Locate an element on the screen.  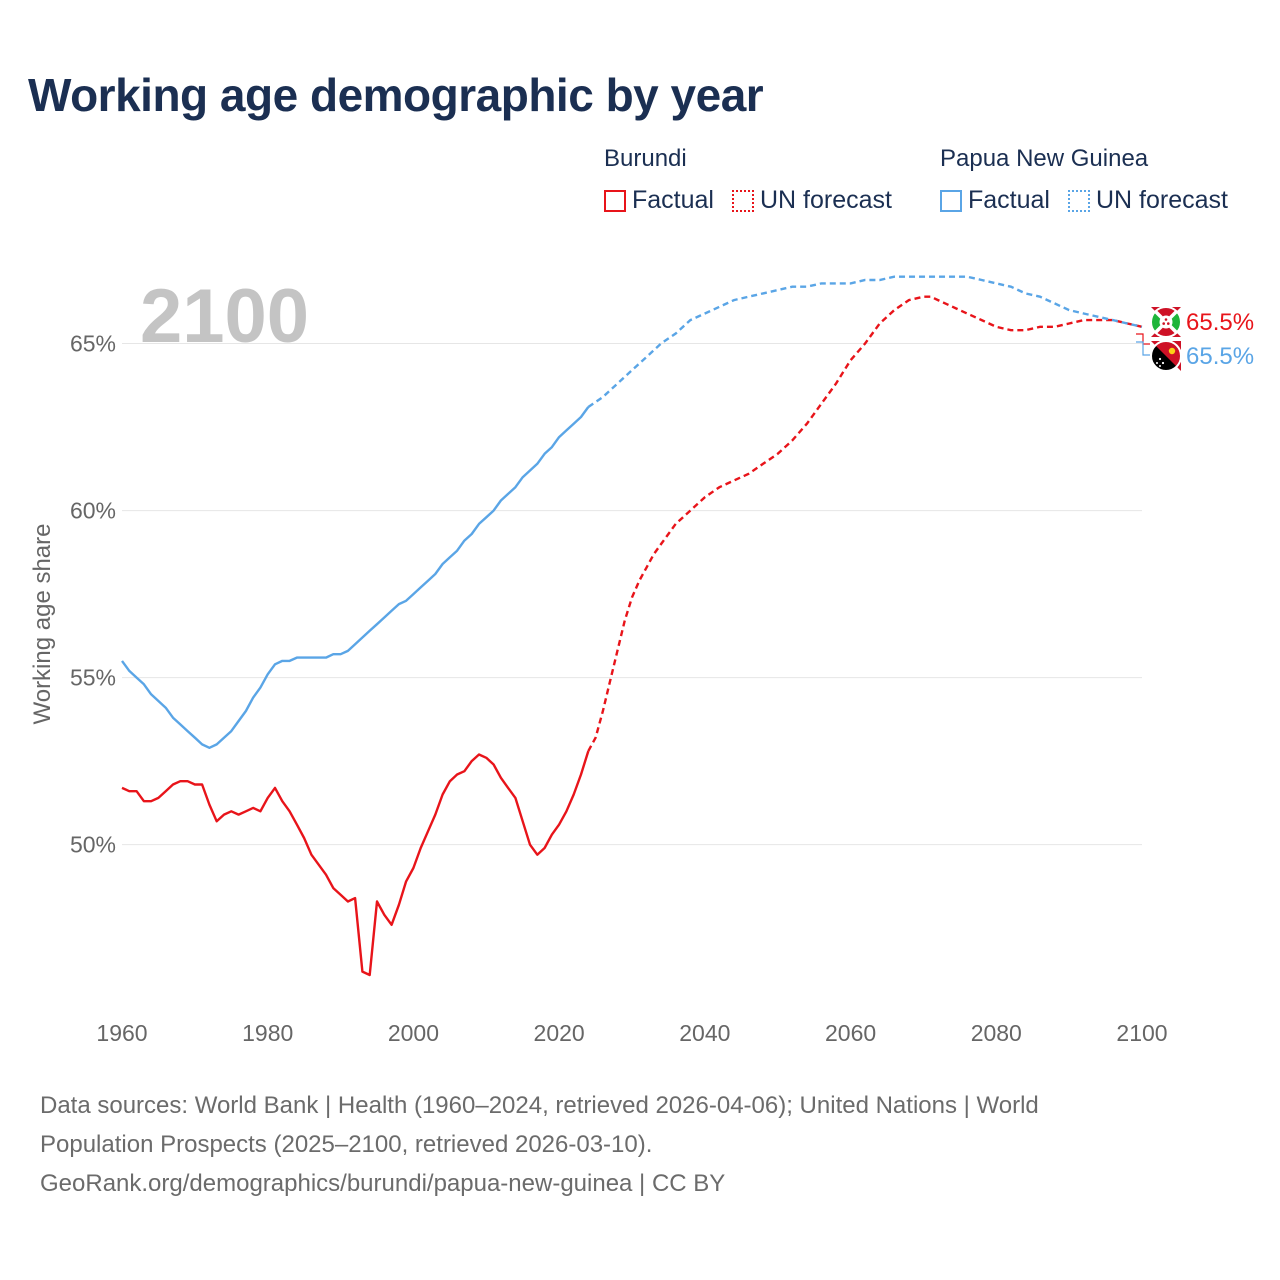
end-value-label-burundi: 65.5% is located at coordinates (1220, 322).